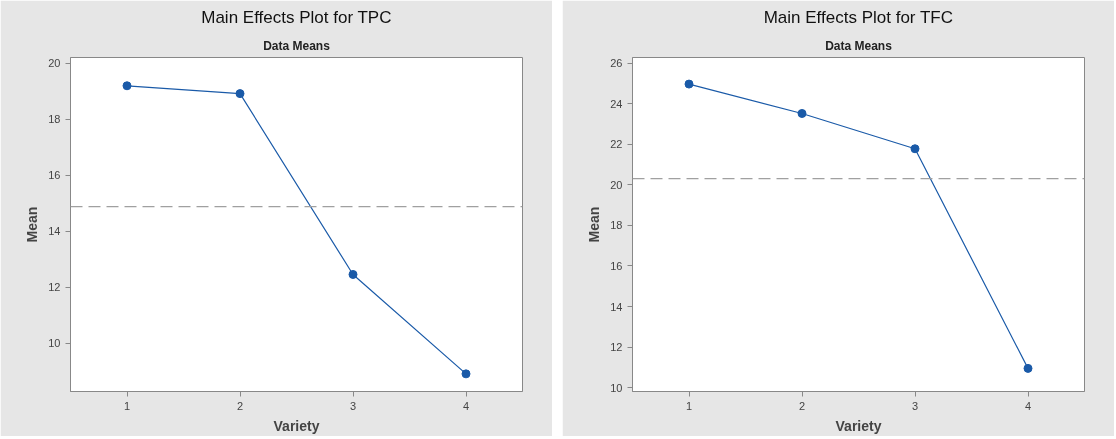 The image size is (1116, 439). What do you see at coordinates (858, 17) in the screenshot?
I see `chart-title: Main Effects Plot for TFC` at bounding box center [858, 17].